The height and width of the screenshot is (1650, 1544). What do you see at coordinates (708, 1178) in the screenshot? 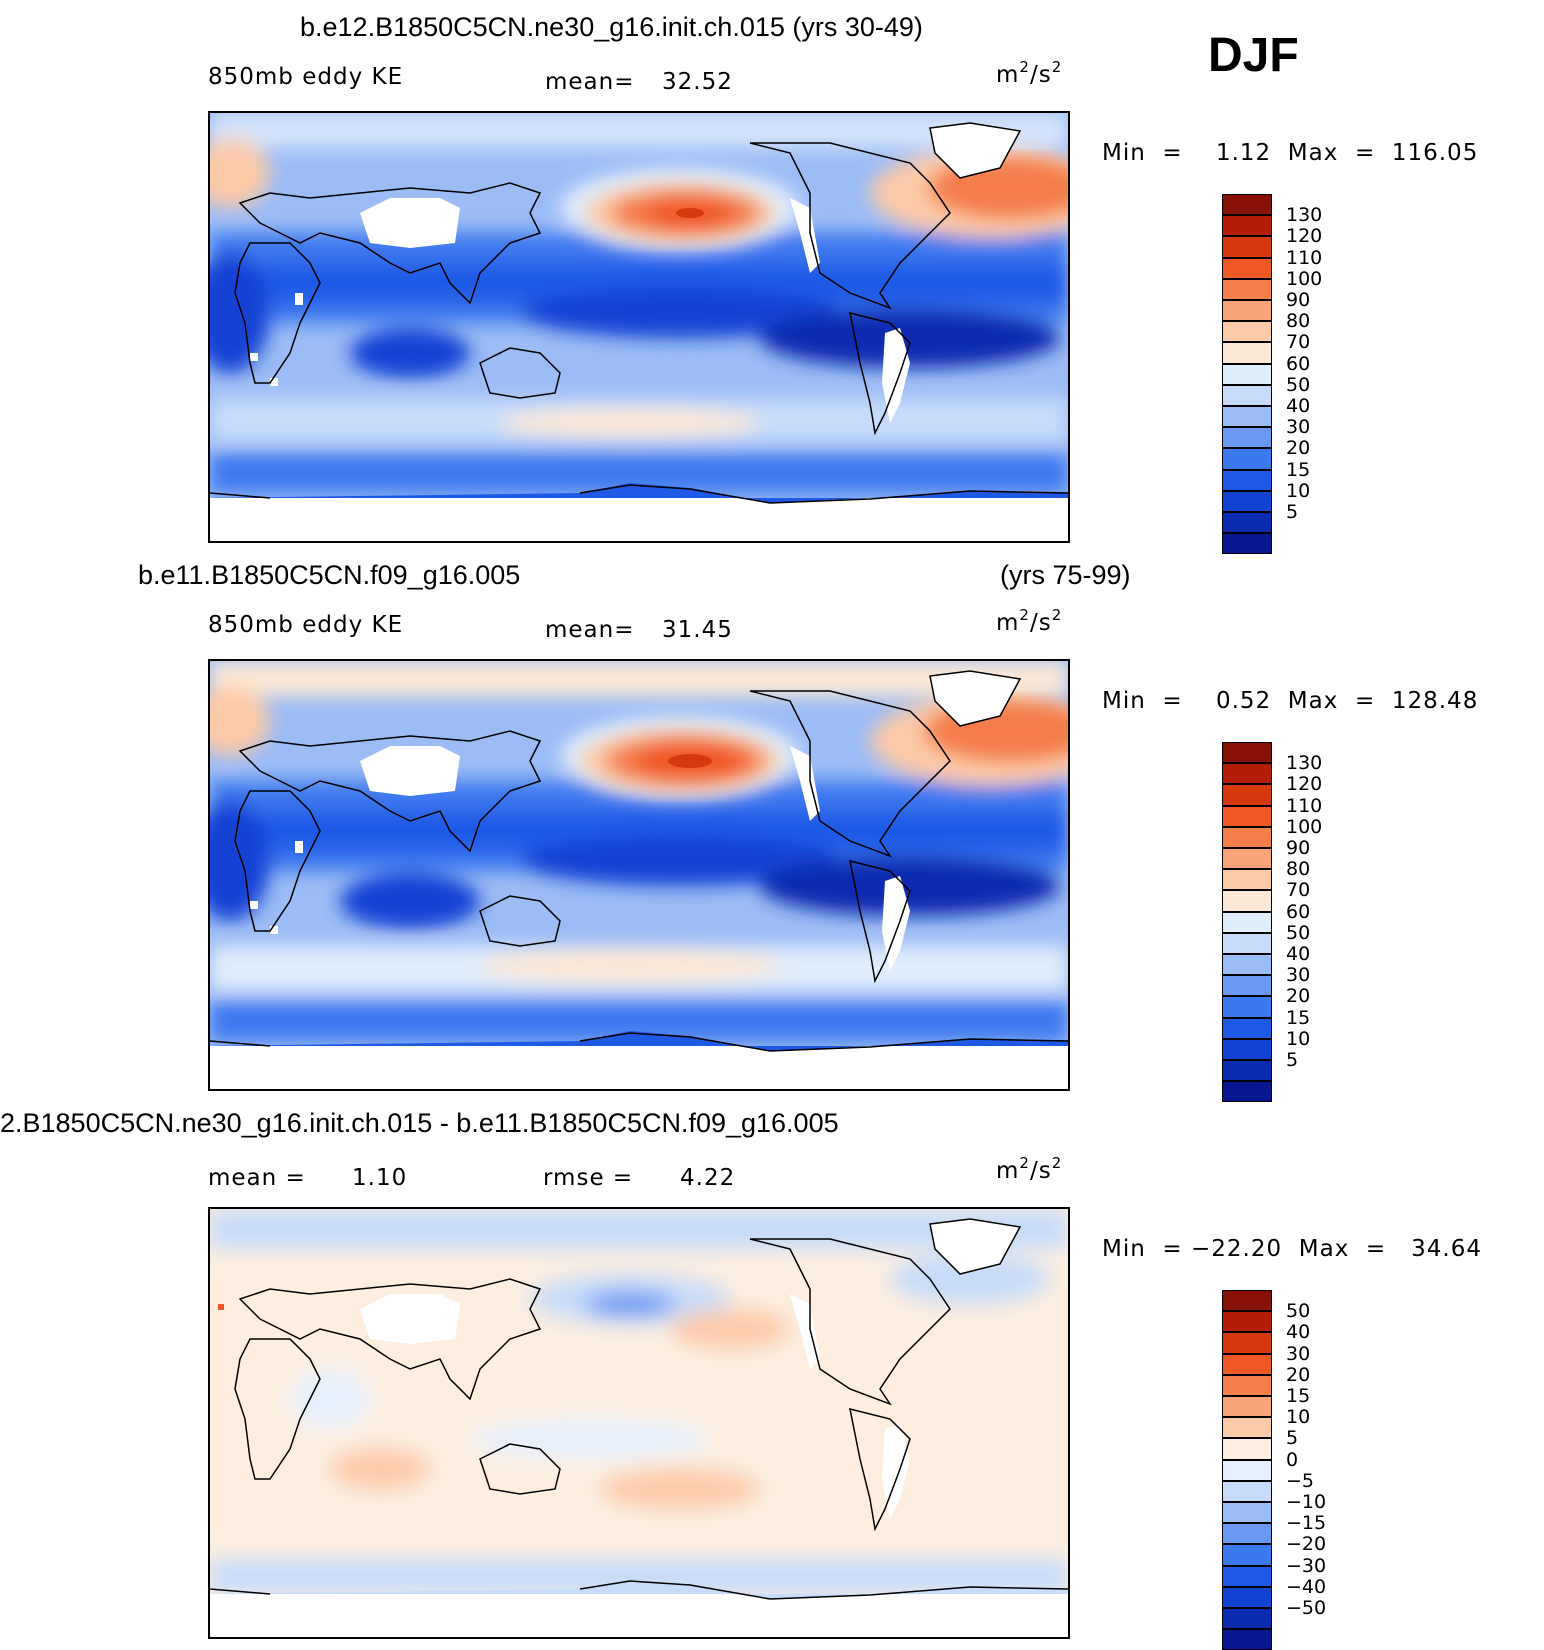
I see `panel3-rmse-value: 4.22` at bounding box center [708, 1178].